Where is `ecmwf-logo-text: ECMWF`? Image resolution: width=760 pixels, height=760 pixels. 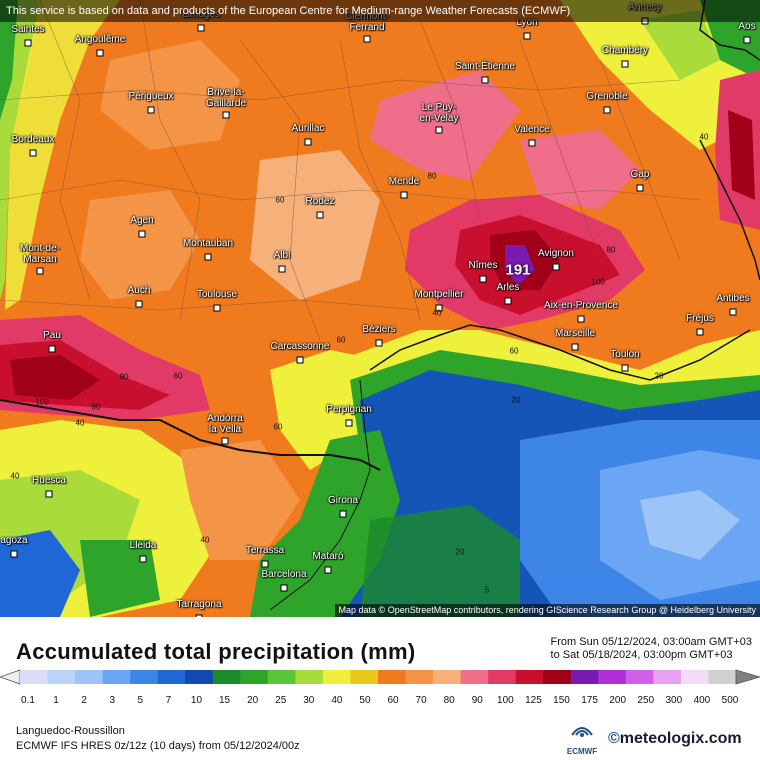 ecmwf-logo-text: ECMWF is located at coordinates (582, 751).